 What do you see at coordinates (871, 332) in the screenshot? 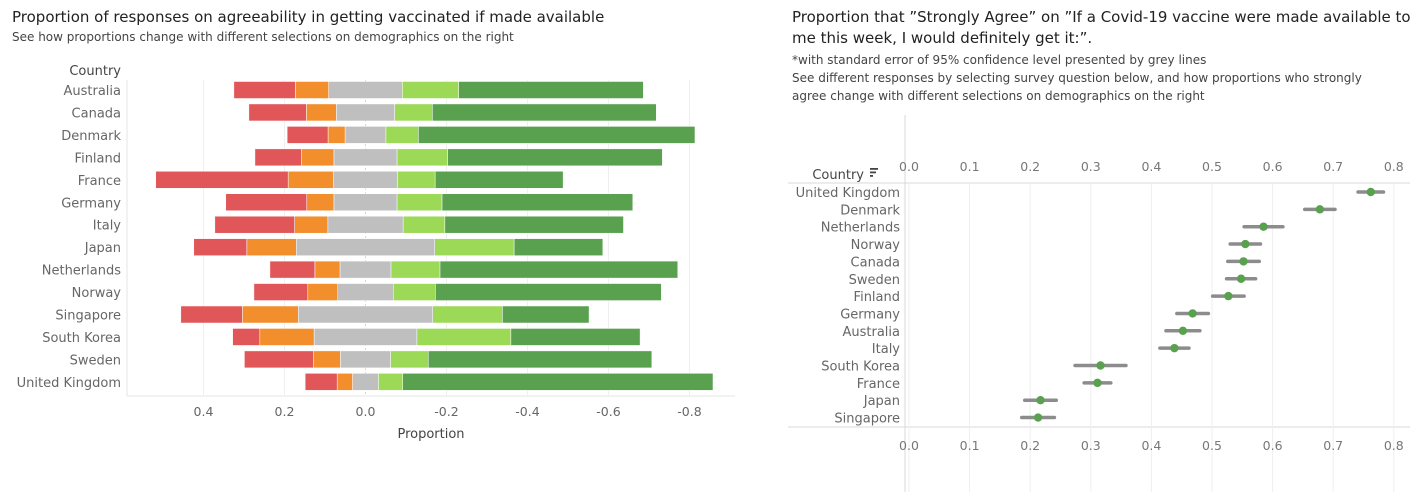
I see `right-country-label: Australia` at bounding box center [871, 332].